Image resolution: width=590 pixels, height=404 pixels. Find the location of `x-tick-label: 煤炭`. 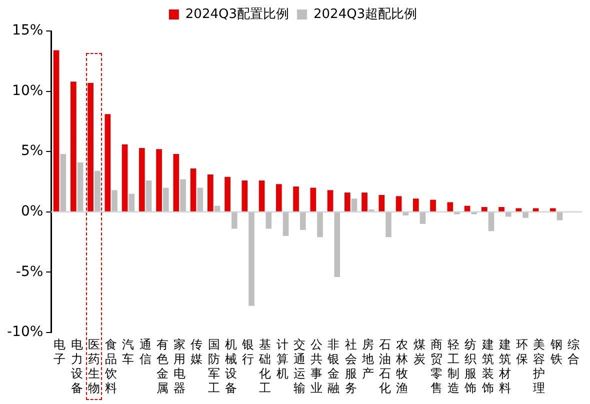

x-tick-label: 煤炭 is located at coordinates (419, 352).